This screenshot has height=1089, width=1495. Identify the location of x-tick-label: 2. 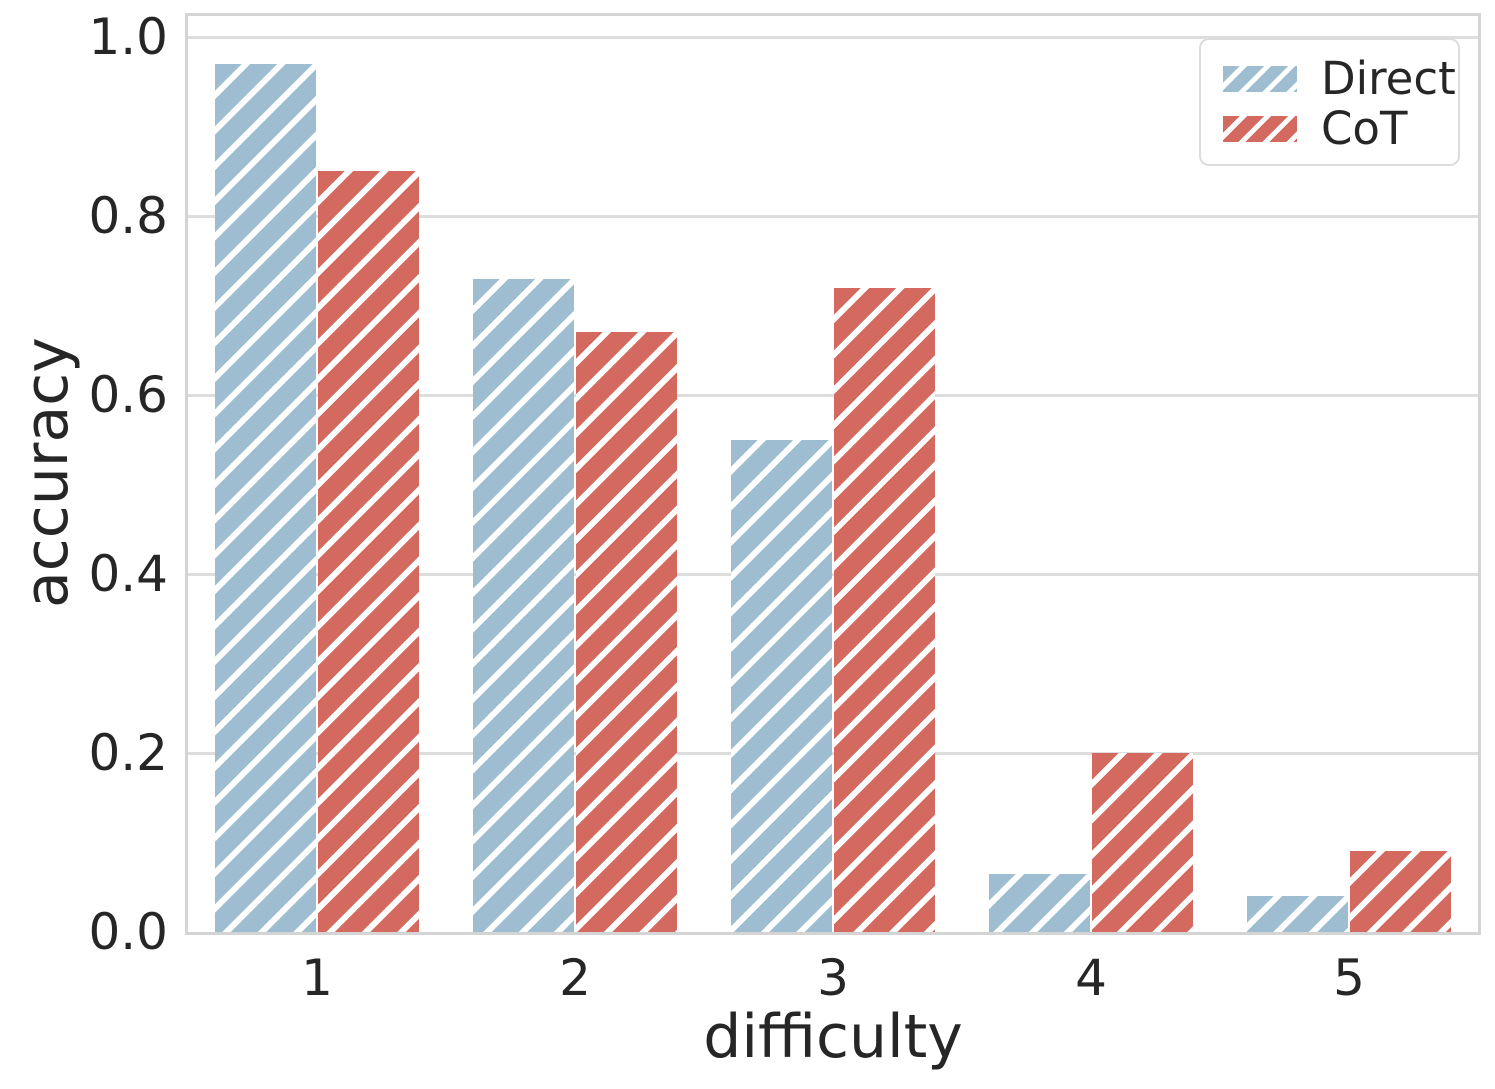
(575, 978).